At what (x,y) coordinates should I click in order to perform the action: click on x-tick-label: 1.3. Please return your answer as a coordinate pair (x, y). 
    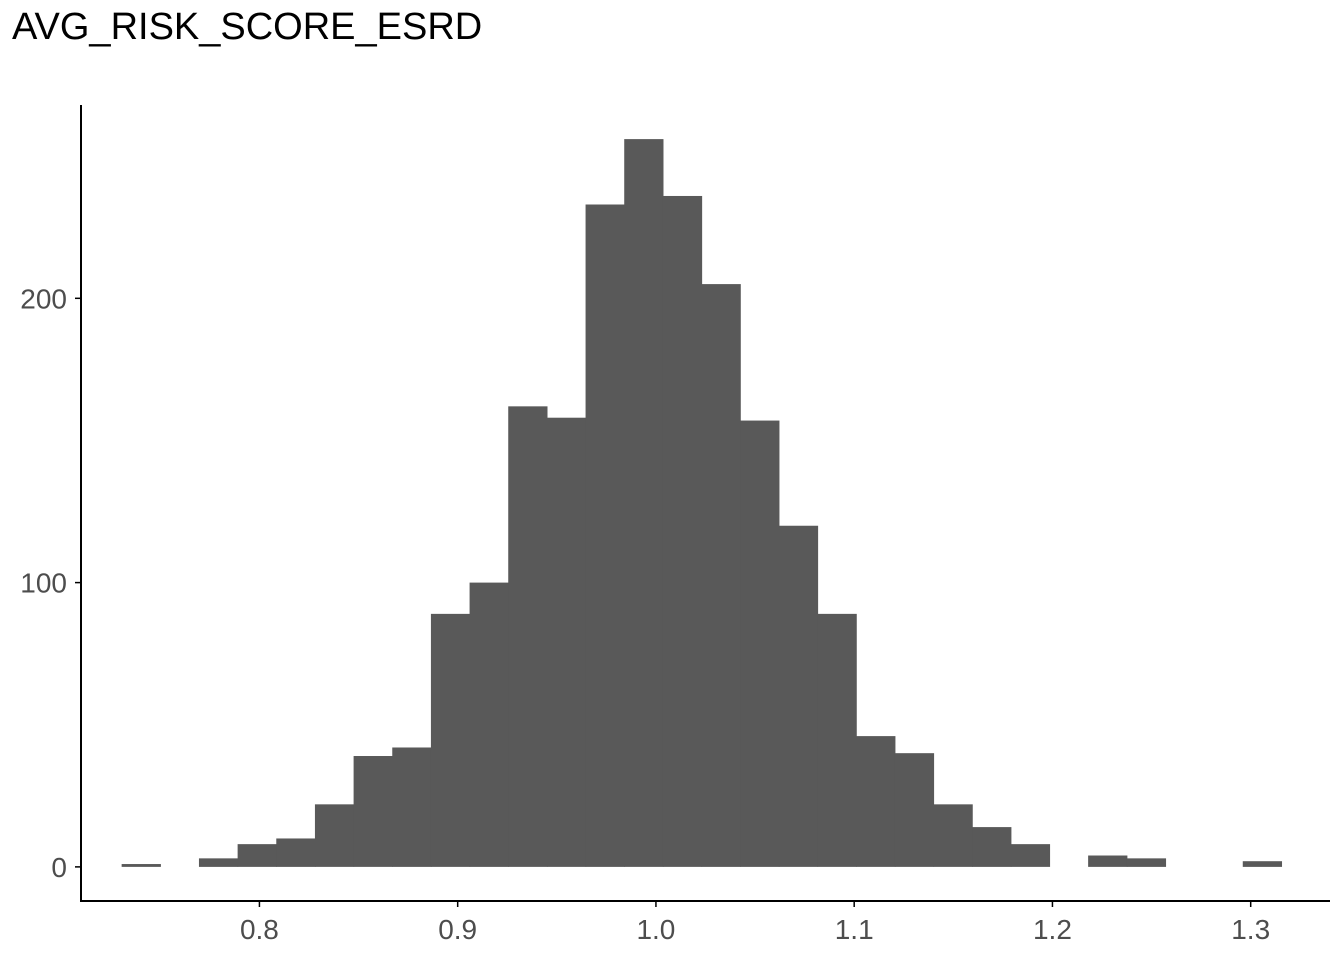
    Looking at the image, I should click on (1250, 929).